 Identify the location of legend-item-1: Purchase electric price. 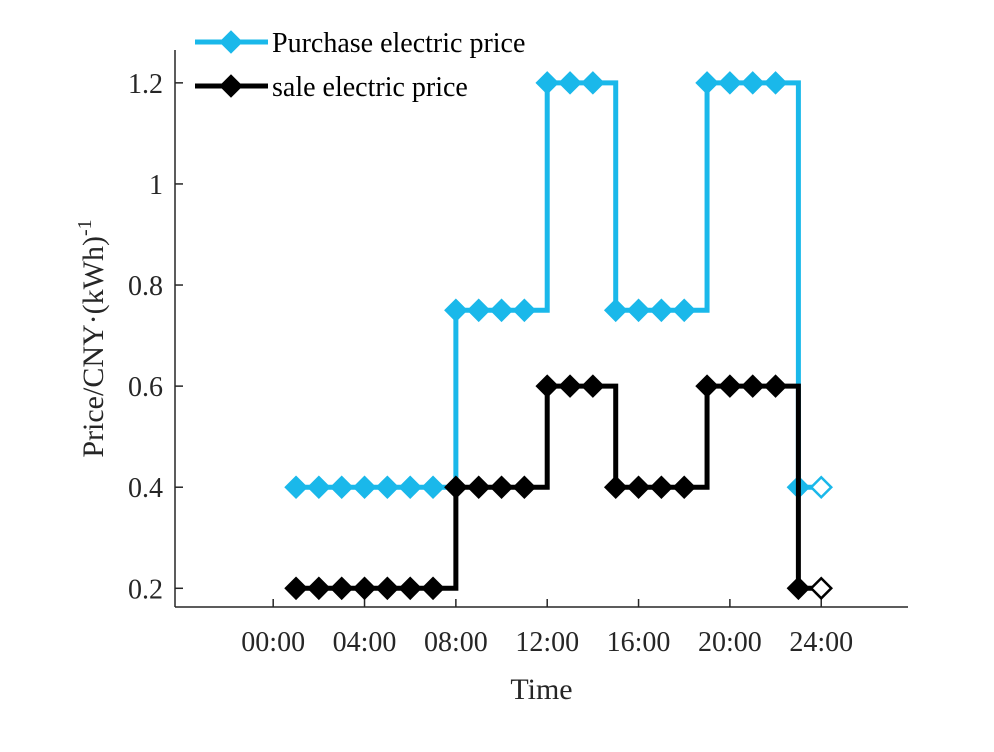
(360, 43).